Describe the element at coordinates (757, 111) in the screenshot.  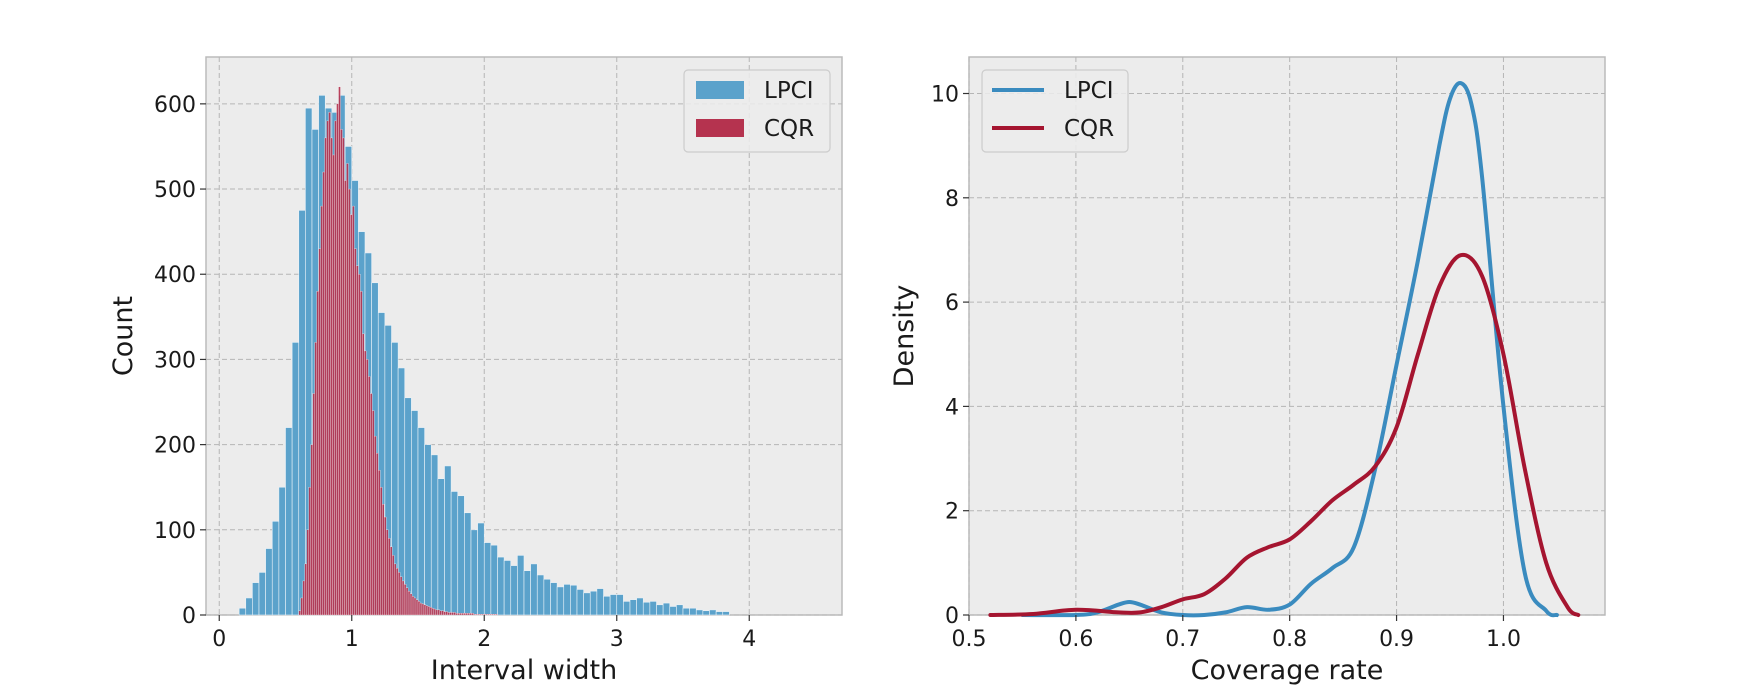
I see `histogram-legend: LPCI CQR` at that location.